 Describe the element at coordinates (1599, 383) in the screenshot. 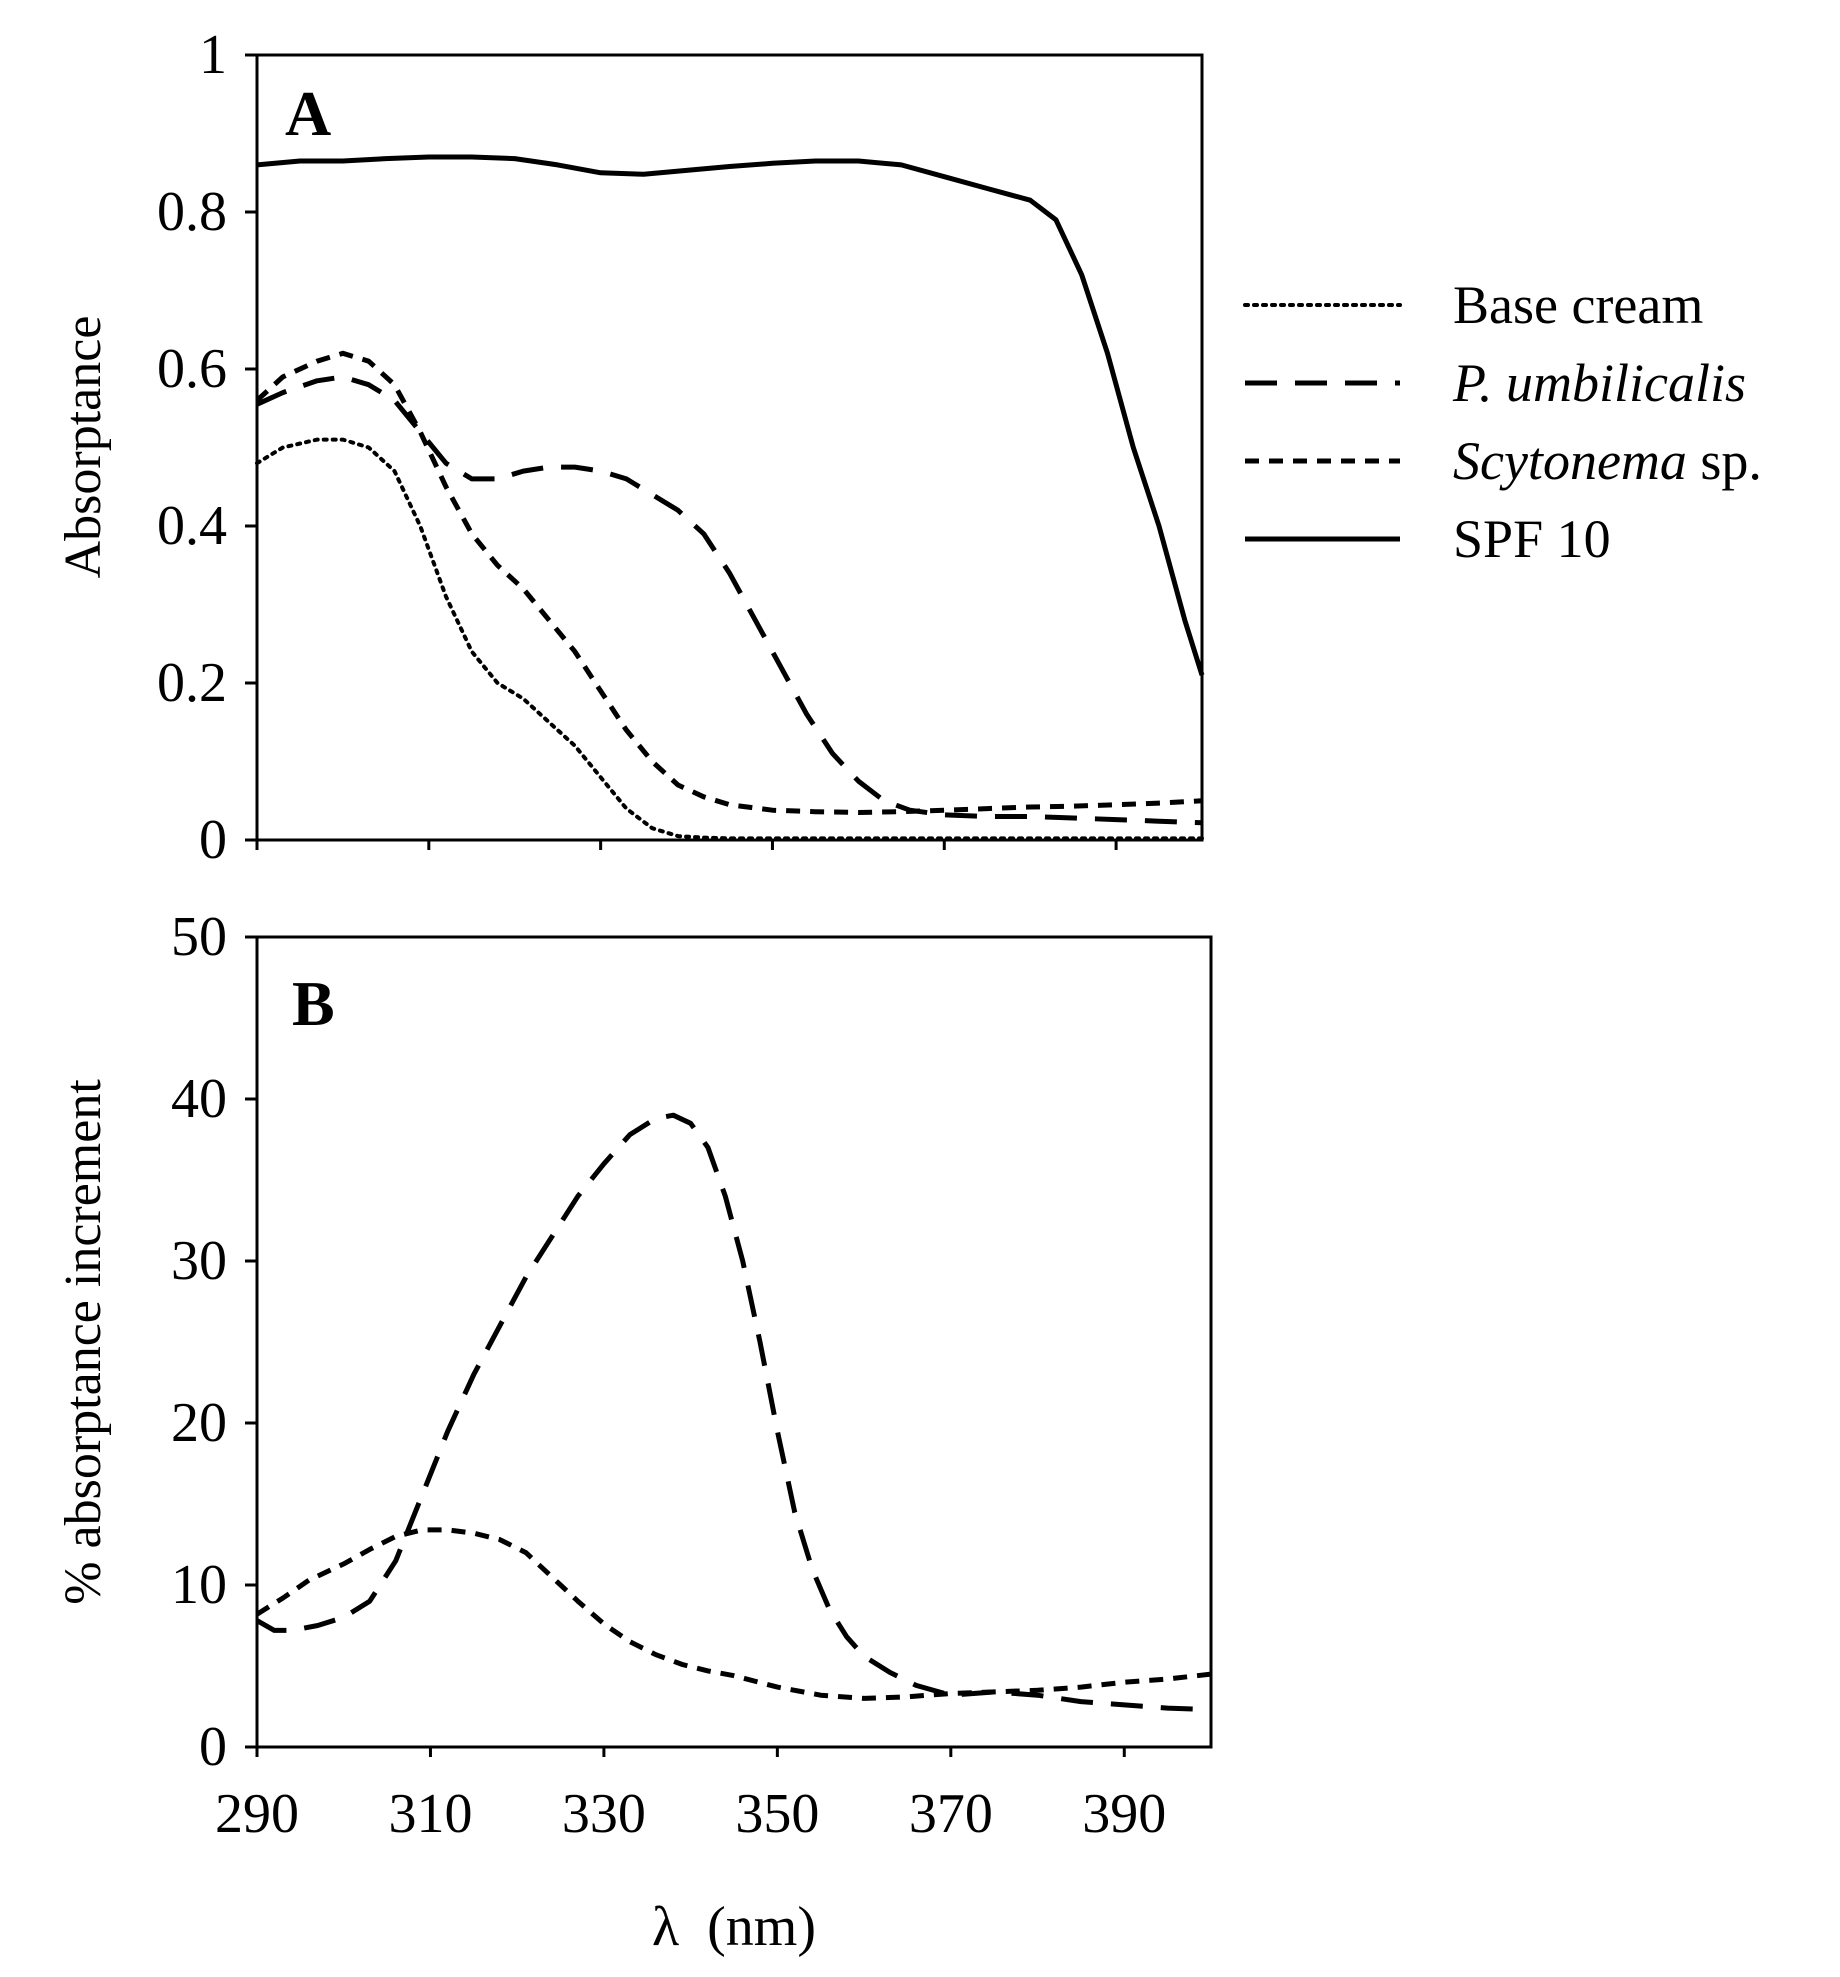

I see `legend-label-p-umbilicalis: P. umbilicalis` at that location.